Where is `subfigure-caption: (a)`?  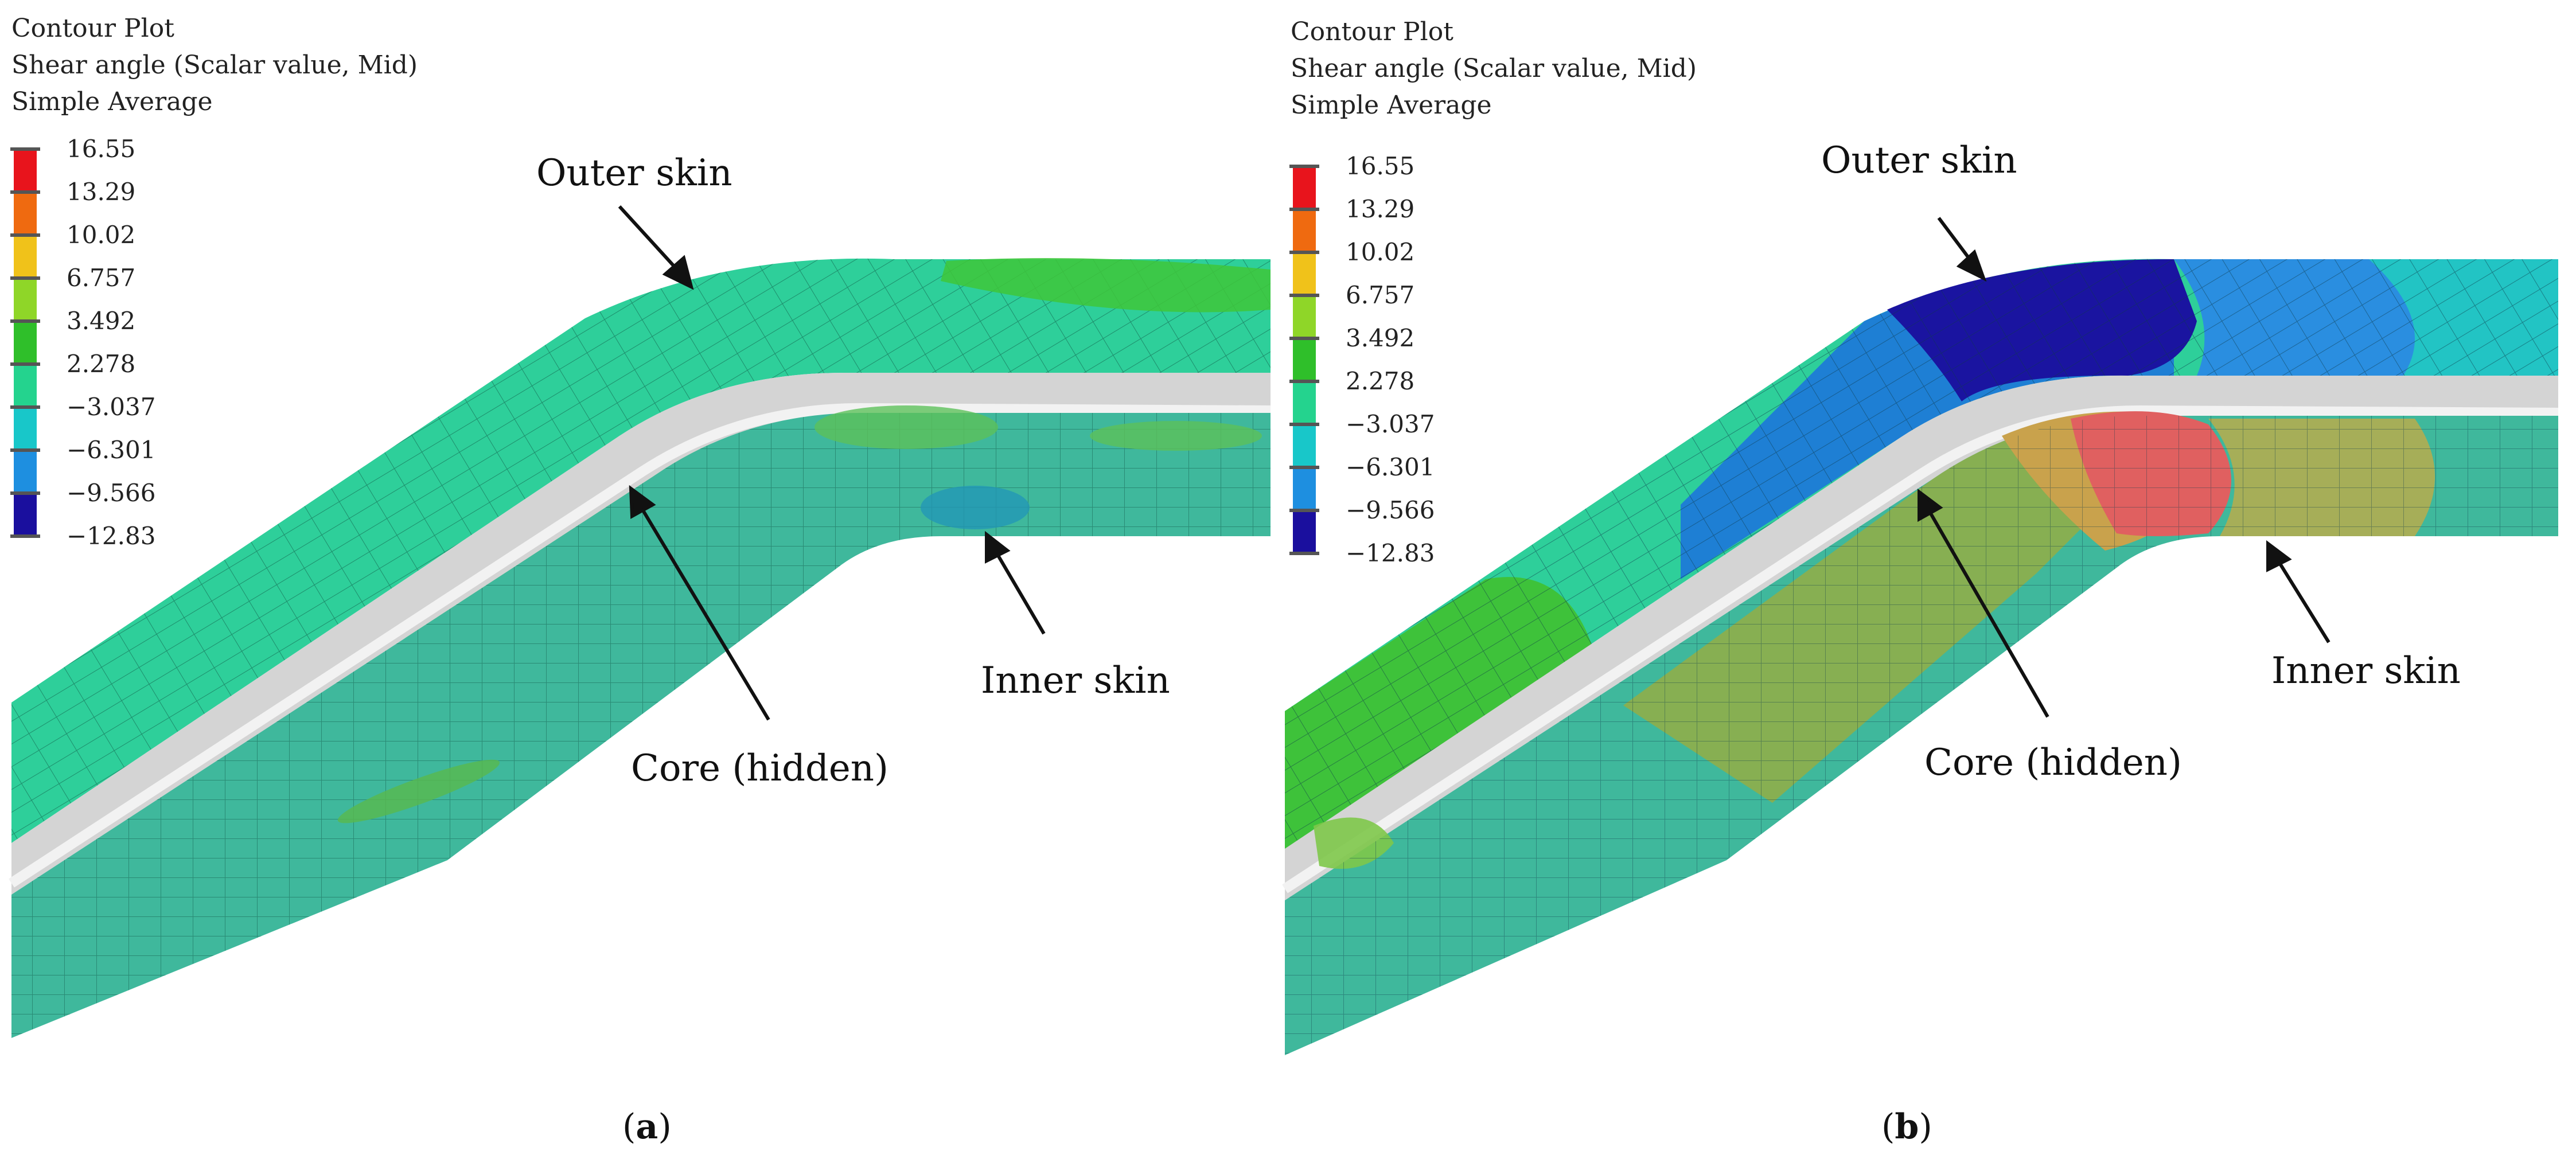
subfigure-caption: (a) is located at coordinates (647, 1127).